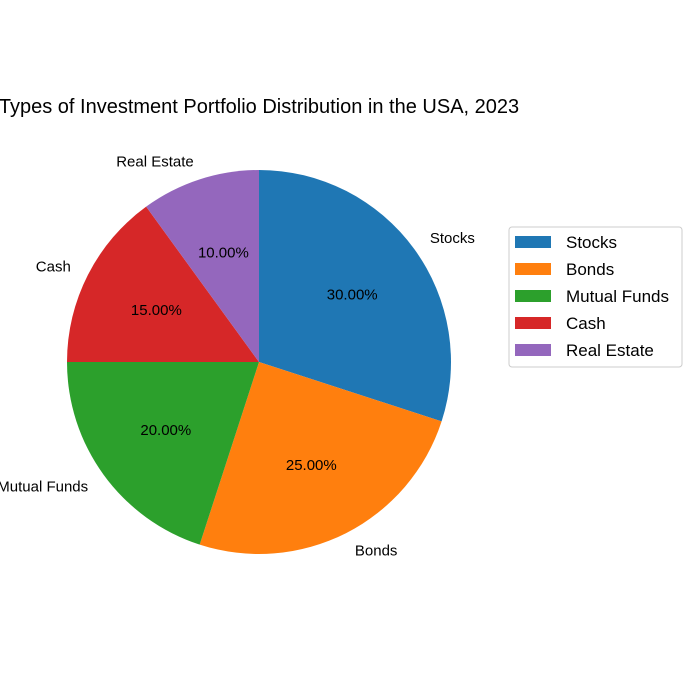  Describe the element at coordinates (533, 242) in the screenshot. I see `legend-swatch-stocks` at that location.